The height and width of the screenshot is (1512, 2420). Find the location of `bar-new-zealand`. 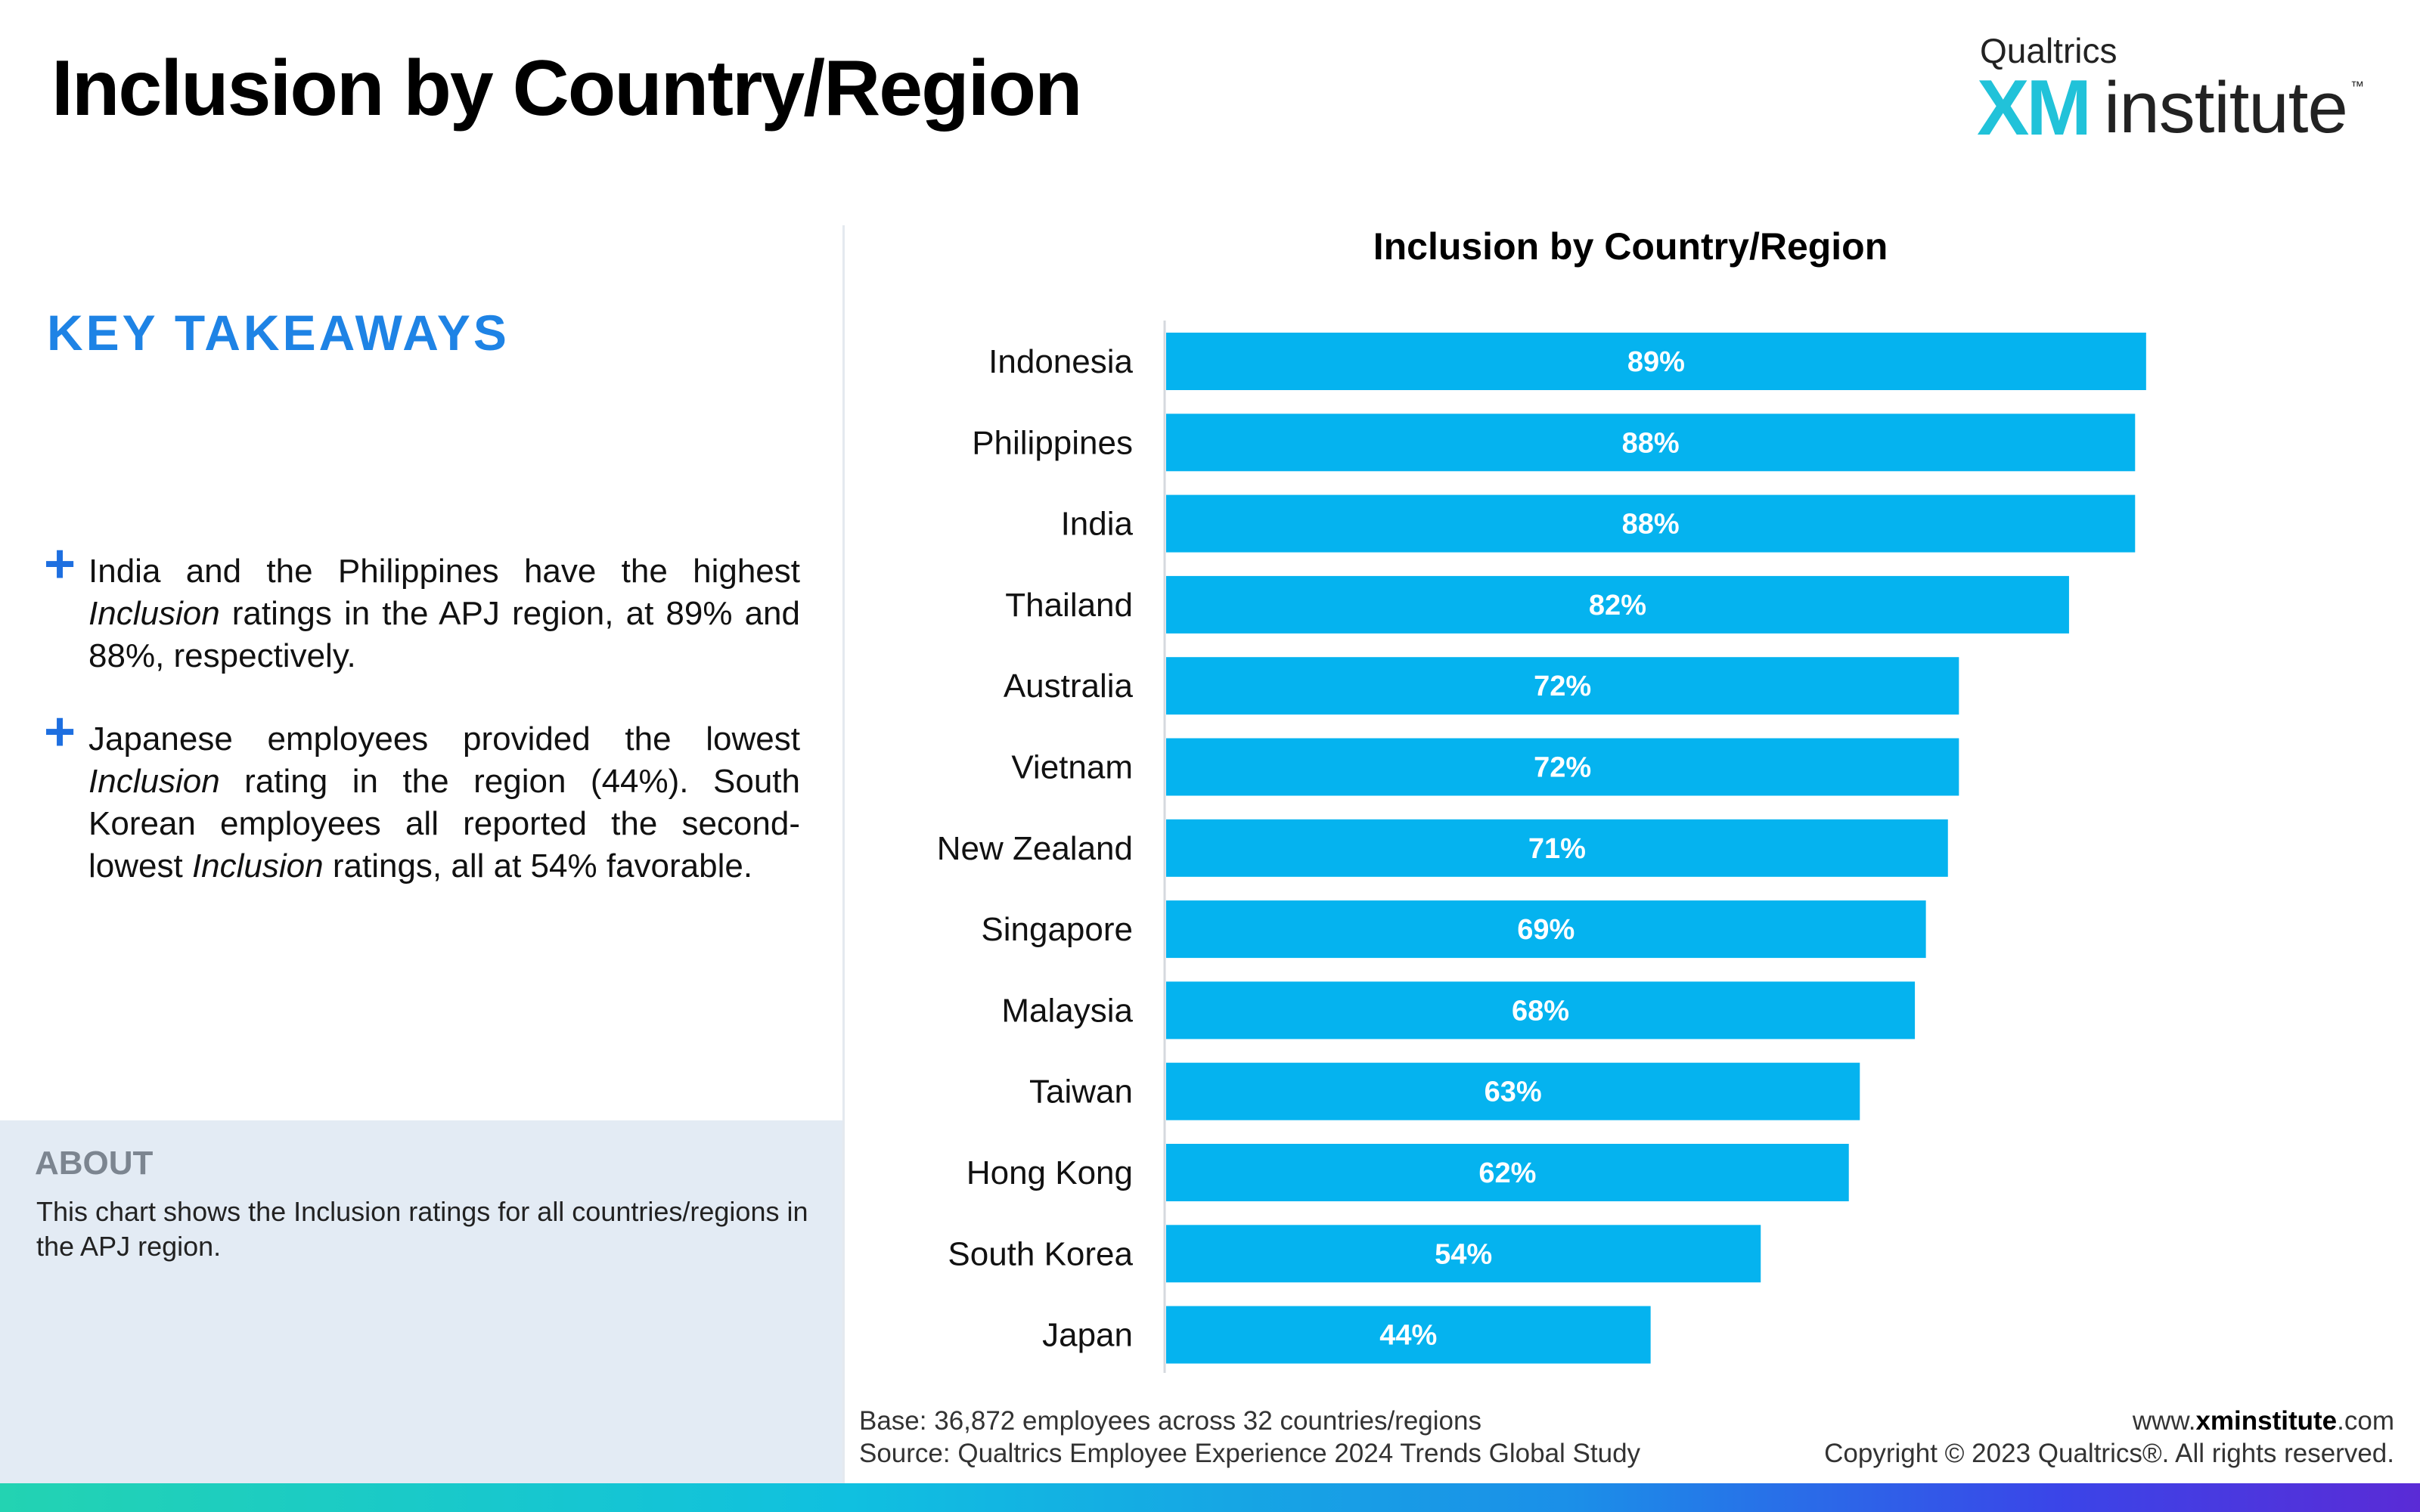

bar-new-zealand is located at coordinates (1557, 848).